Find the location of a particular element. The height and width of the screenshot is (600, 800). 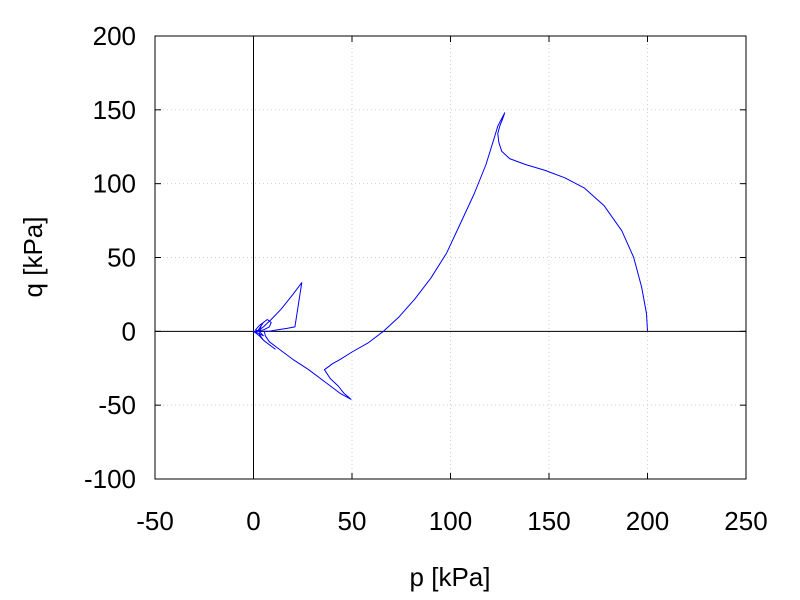

y-tick-label: 50 is located at coordinates (121, 258).